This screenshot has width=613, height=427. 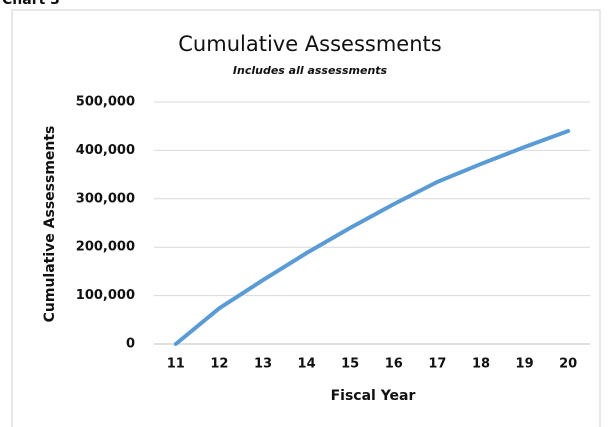 I want to click on x-tick-label: 11, so click(x=176, y=364).